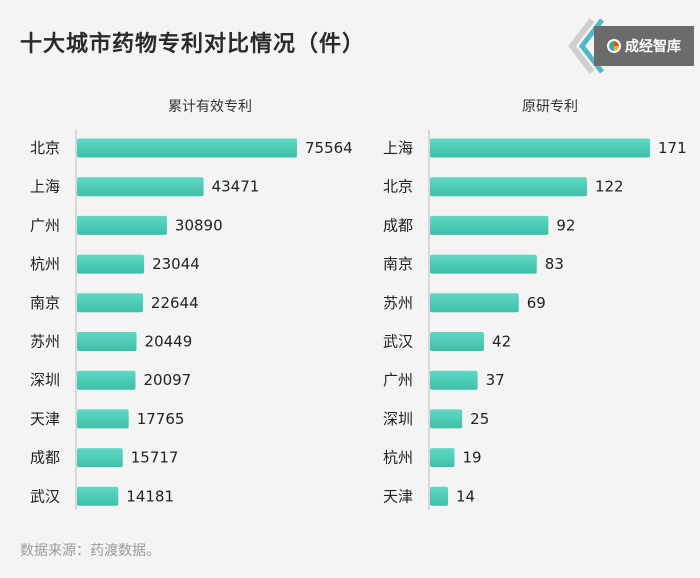 The image size is (700, 578). What do you see at coordinates (536, 303) in the screenshot?
I see `right-value-label: 69` at bounding box center [536, 303].